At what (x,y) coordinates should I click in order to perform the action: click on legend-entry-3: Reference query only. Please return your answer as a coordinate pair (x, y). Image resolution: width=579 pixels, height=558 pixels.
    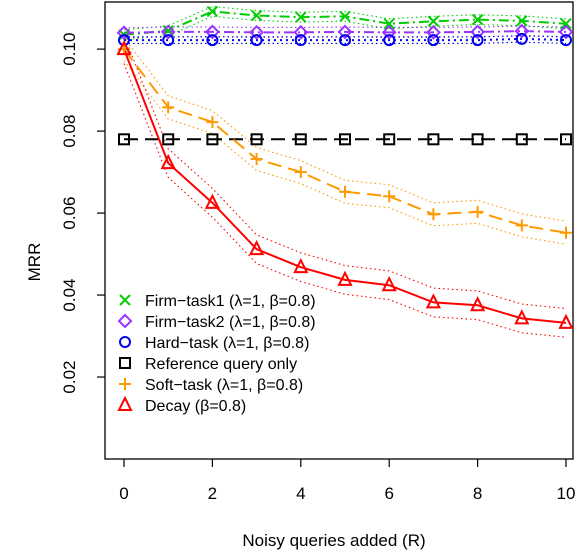
    Looking at the image, I should click on (221, 364).